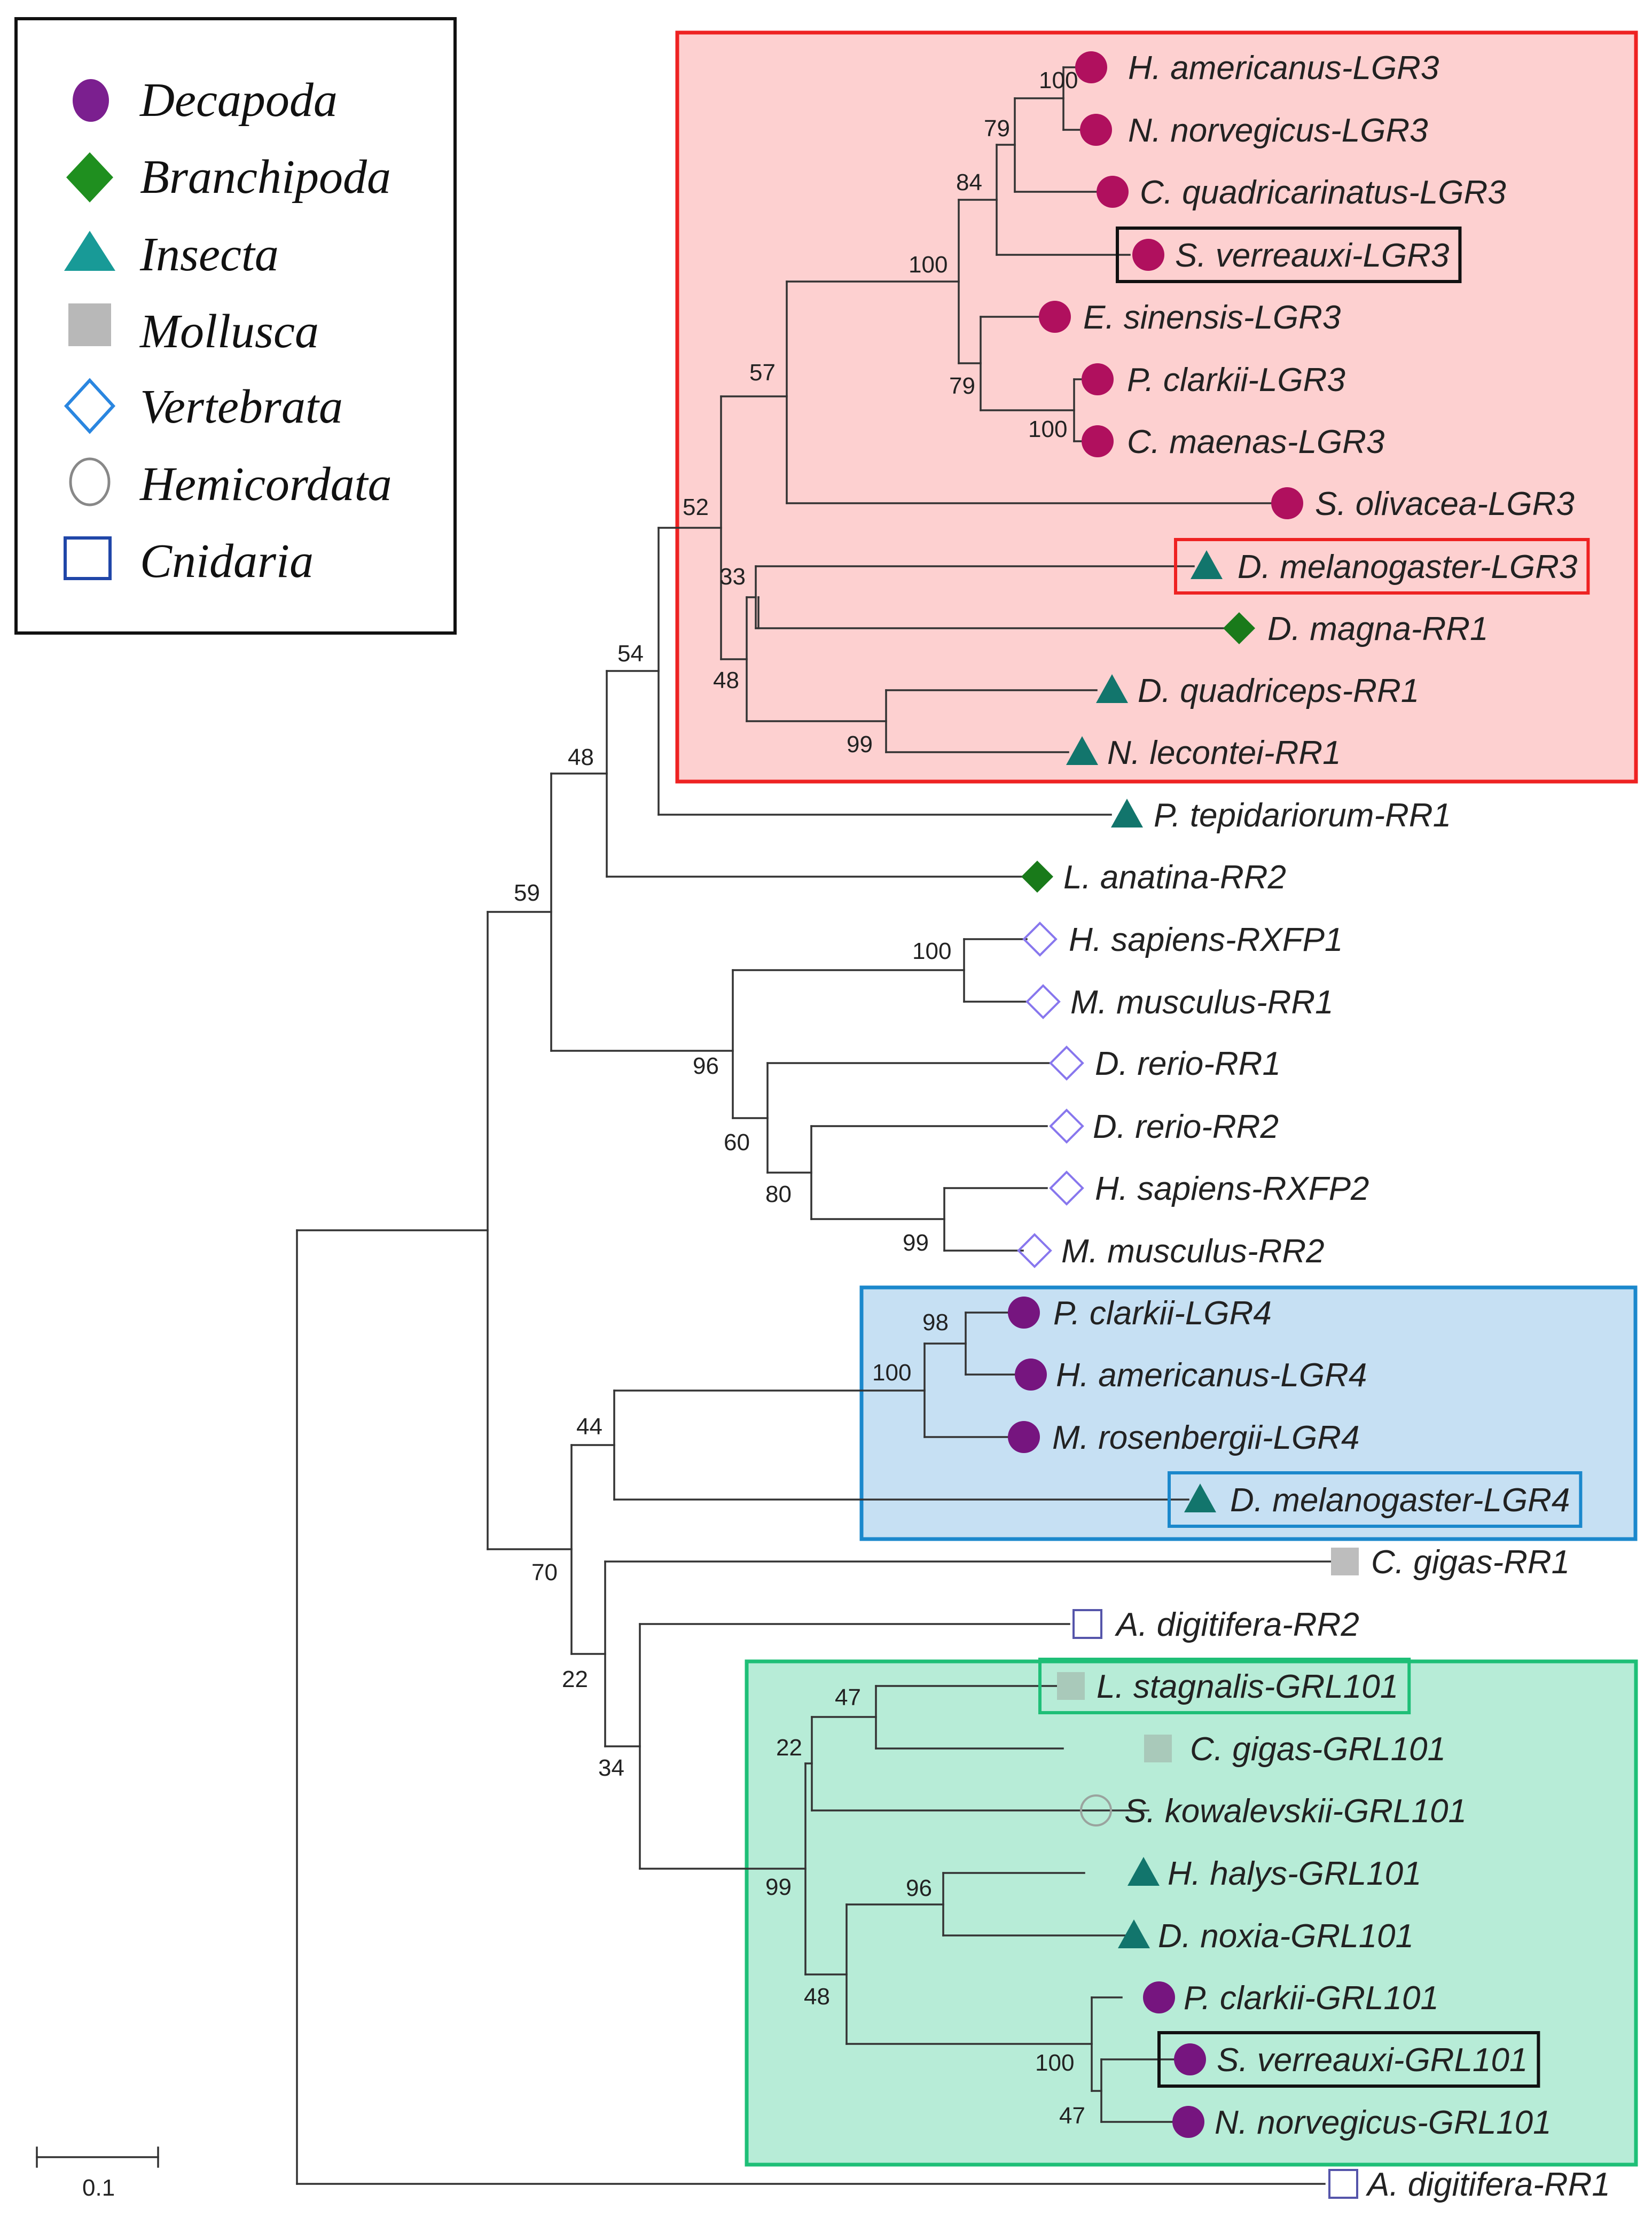 This screenshot has height=2225, width=1652. Describe the element at coordinates (97, 2173) in the screenshot. I see `scale-bar: 0.1` at that location.